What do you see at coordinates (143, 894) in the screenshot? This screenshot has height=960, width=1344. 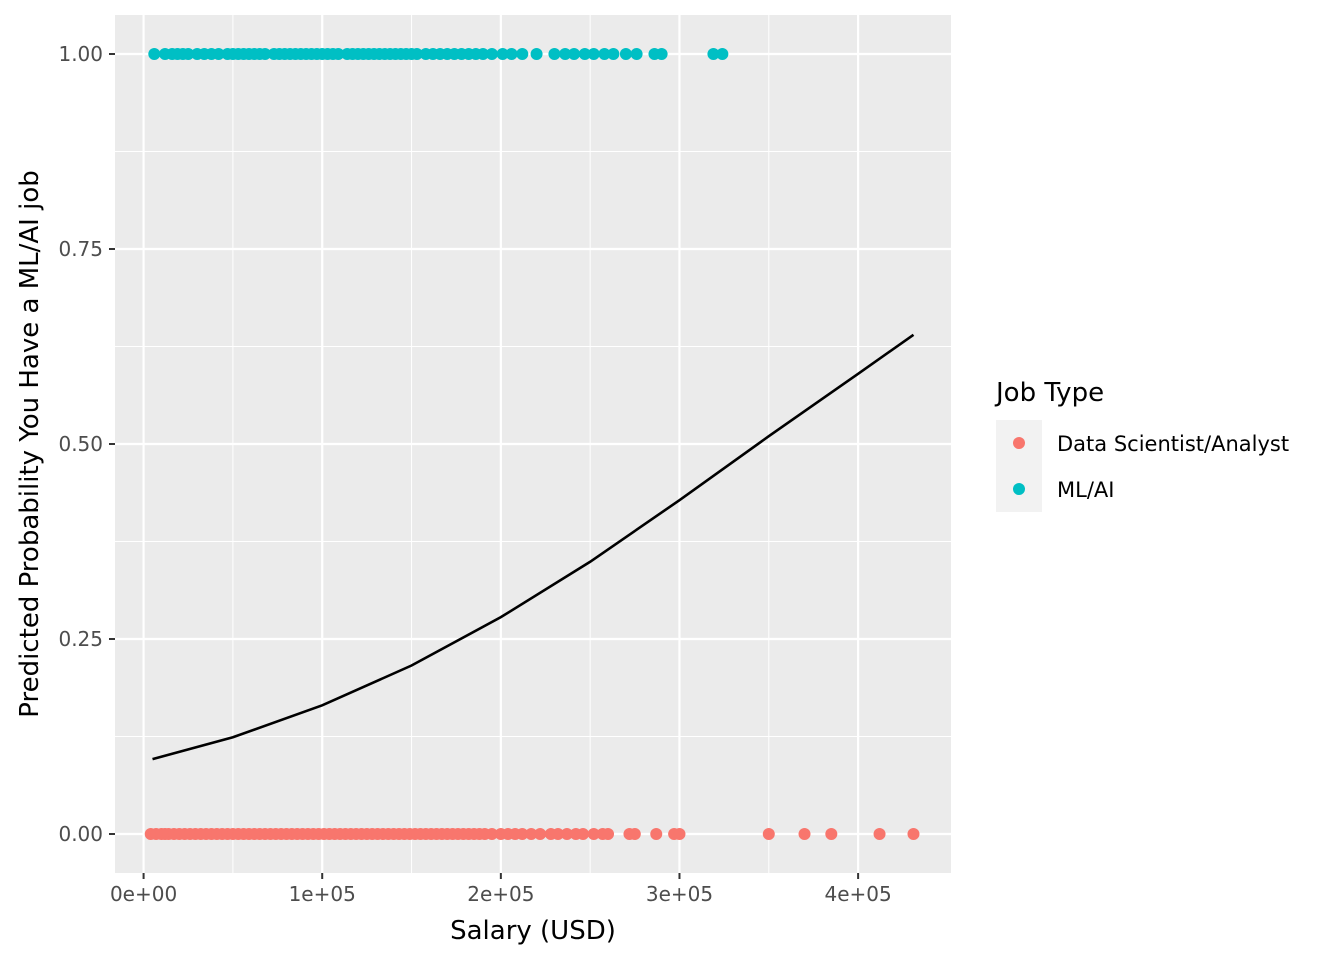 I see `x-tick-label: 0e+00` at bounding box center [143, 894].